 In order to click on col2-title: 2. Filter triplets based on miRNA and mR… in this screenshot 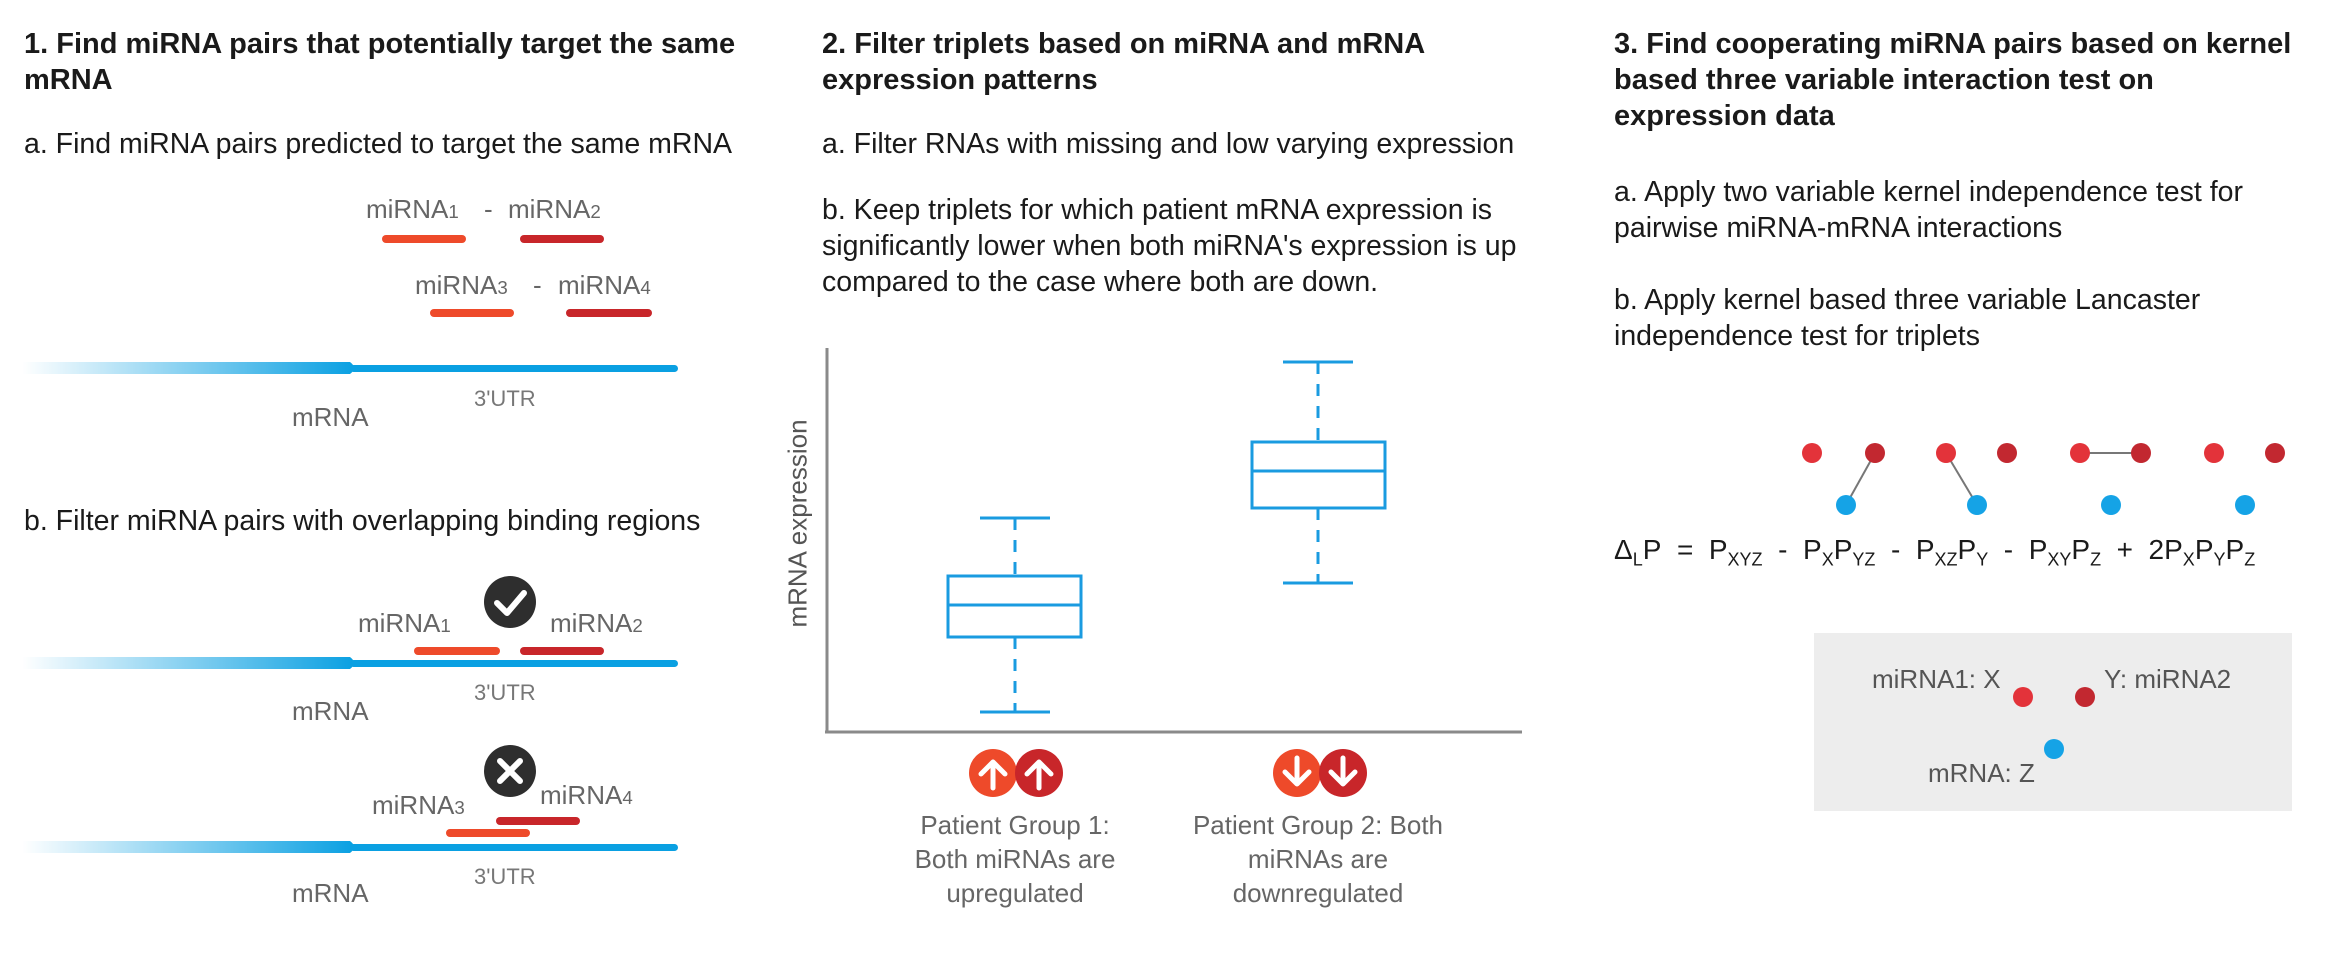, I will do `click(1123, 62)`.